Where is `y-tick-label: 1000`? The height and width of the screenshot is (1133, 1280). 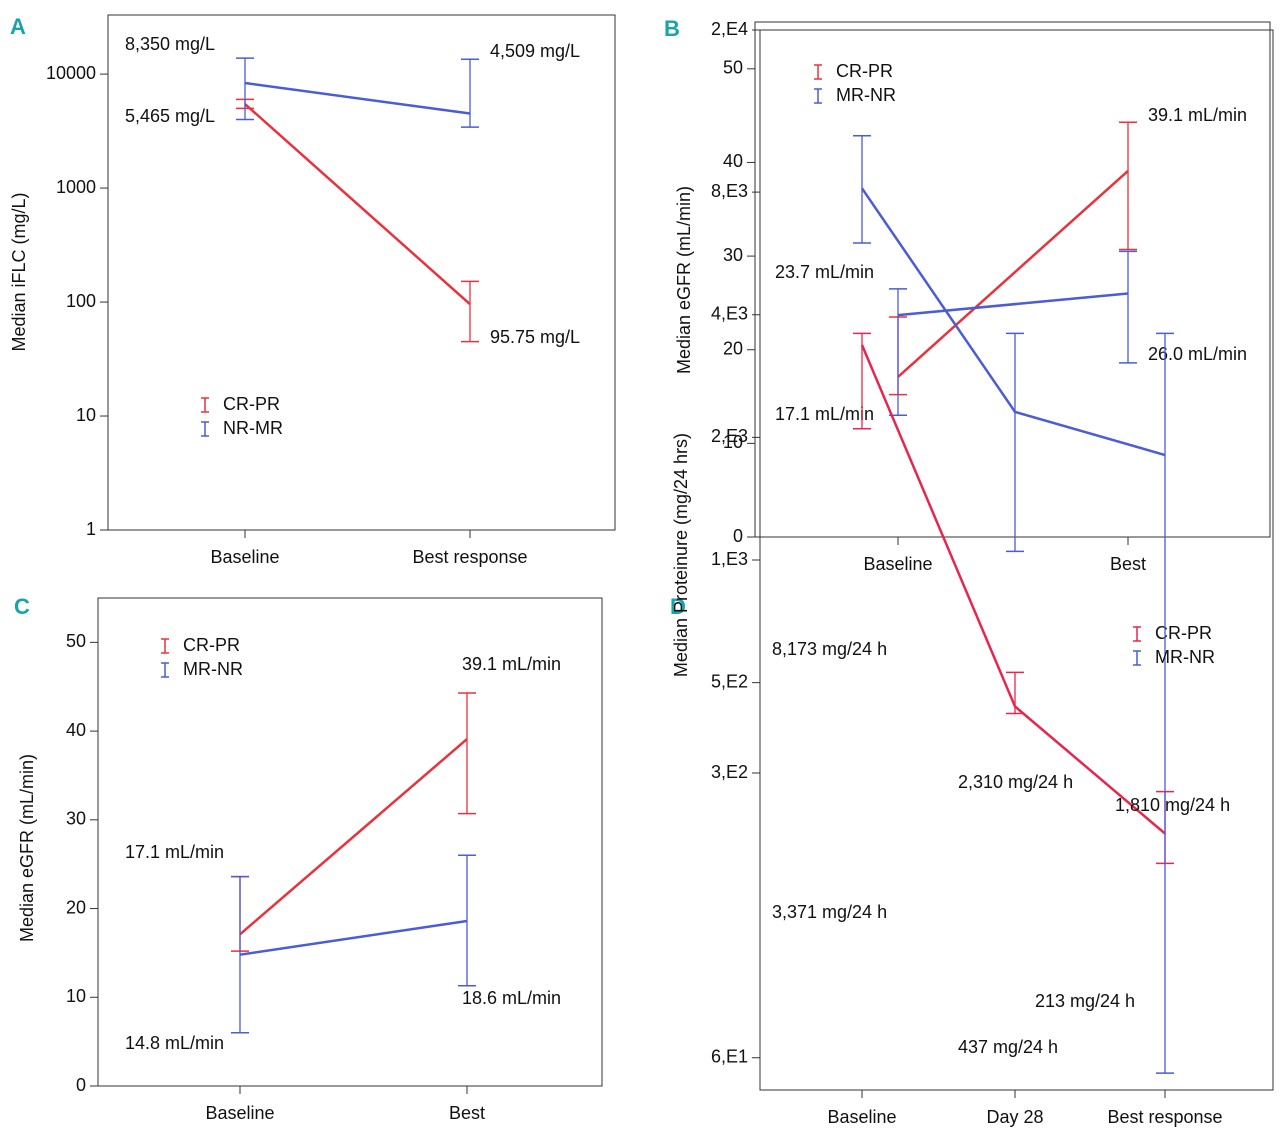 y-tick-label: 1000 is located at coordinates (76, 187).